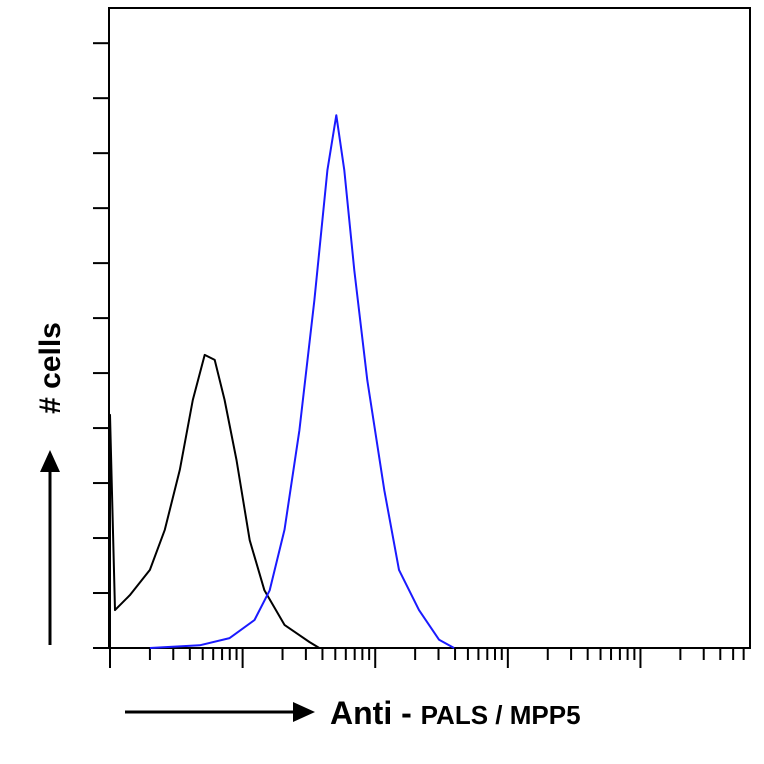 Image resolution: width=764 pixels, height=764 pixels. I want to click on x-axis-label: Anti - PALS / MPP5, so click(455, 713).